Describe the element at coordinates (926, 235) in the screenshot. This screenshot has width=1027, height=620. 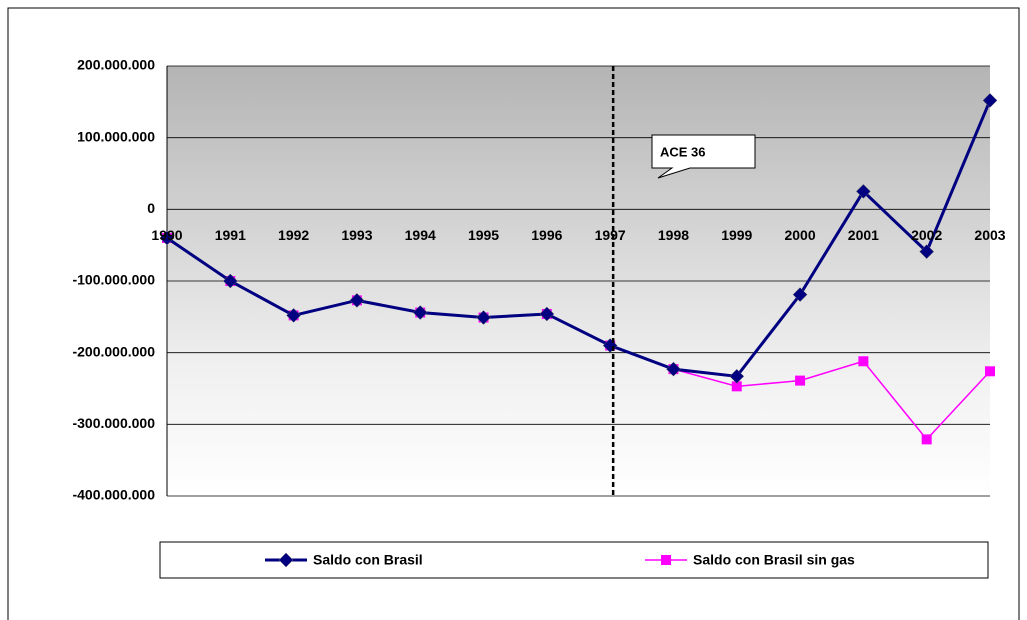
I see `x-tick-label: 2002` at that location.